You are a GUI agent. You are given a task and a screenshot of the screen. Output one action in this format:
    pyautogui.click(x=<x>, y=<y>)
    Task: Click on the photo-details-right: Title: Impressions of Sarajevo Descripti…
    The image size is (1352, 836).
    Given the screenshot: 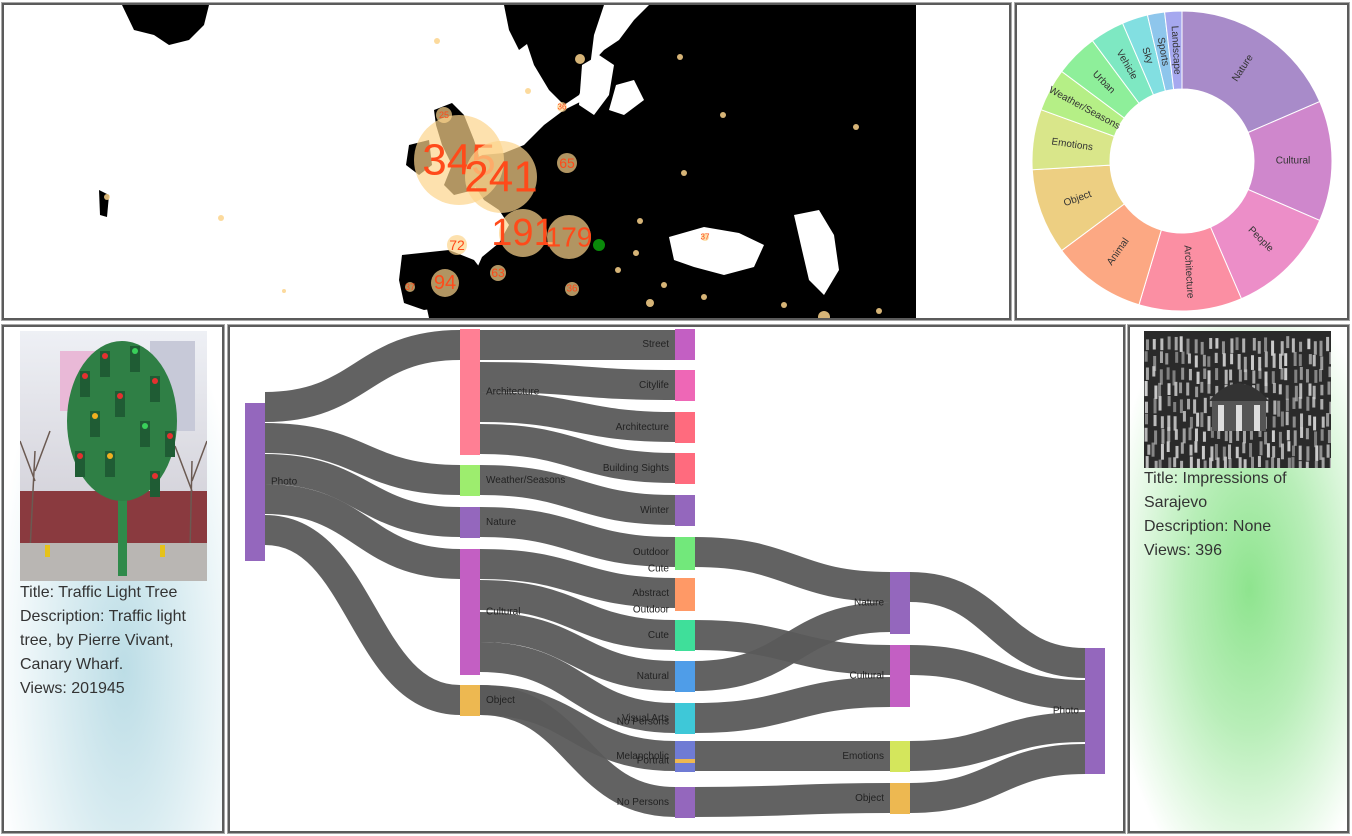 What is the action you would take?
    pyautogui.click(x=1244, y=515)
    